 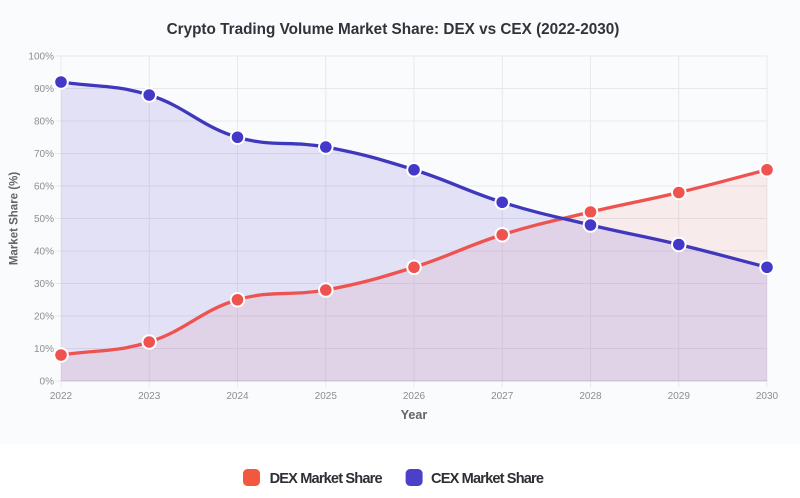 What do you see at coordinates (414, 396) in the screenshot?
I see `svg-text: 2026` at bounding box center [414, 396].